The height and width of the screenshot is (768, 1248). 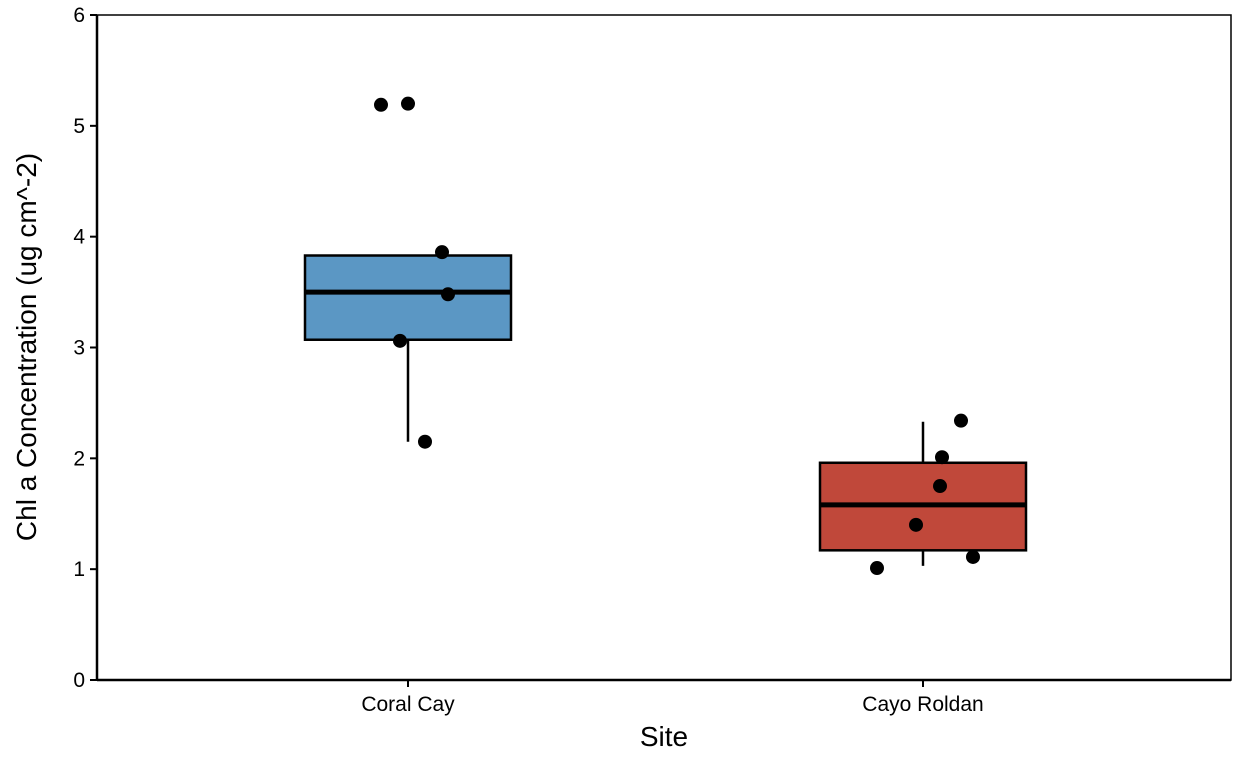 I want to click on x-axis-title: Site, so click(x=664, y=736).